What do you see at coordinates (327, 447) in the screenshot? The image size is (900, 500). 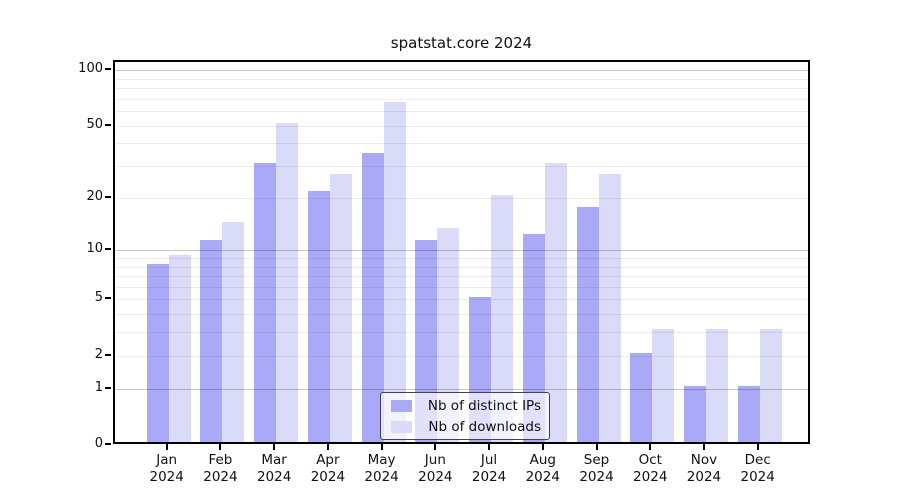 I see `x-tick-apr` at bounding box center [327, 447].